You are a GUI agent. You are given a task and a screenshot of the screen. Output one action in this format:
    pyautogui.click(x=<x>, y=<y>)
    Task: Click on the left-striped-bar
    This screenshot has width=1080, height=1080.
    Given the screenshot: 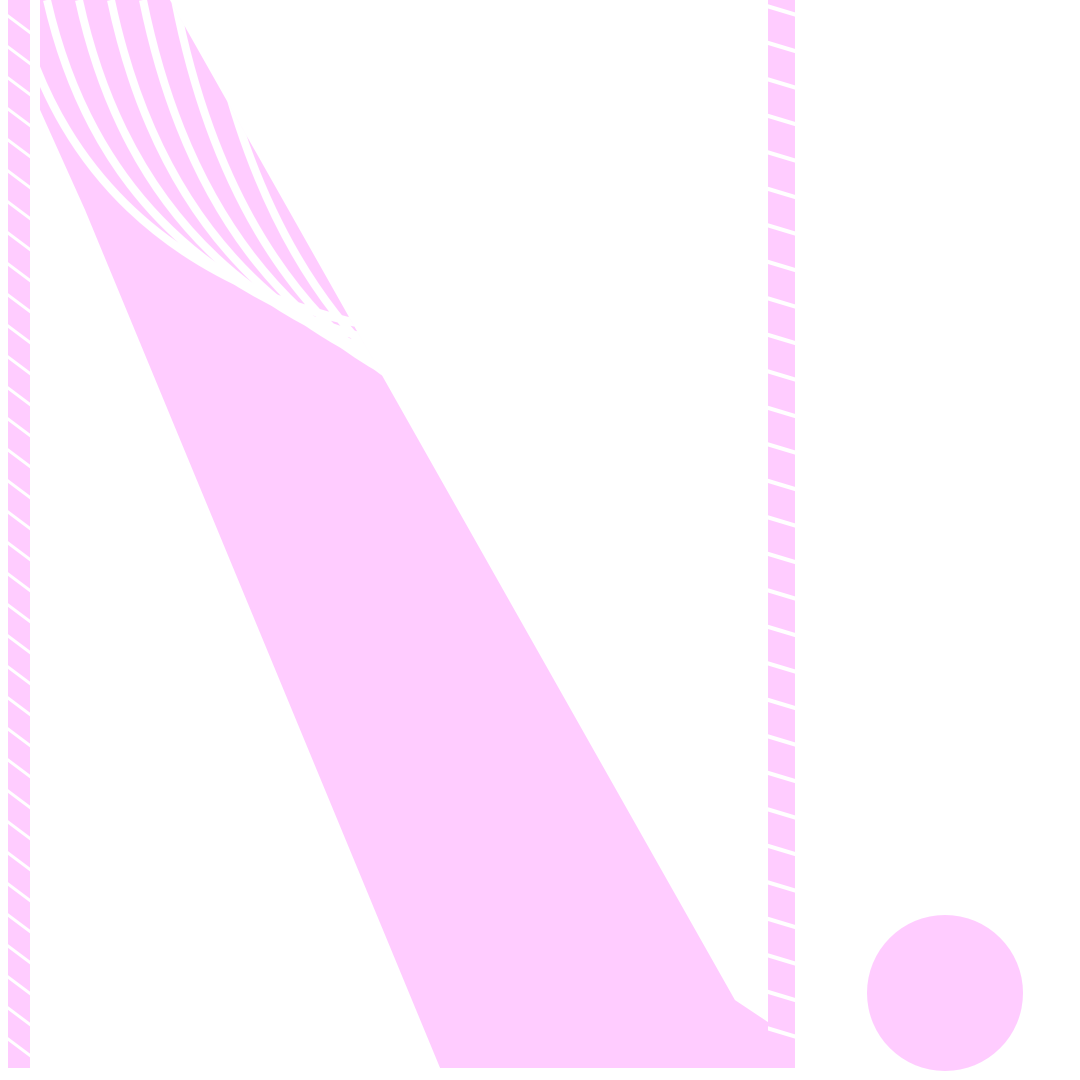 What is the action you would take?
    pyautogui.click(x=19, y=534)
    